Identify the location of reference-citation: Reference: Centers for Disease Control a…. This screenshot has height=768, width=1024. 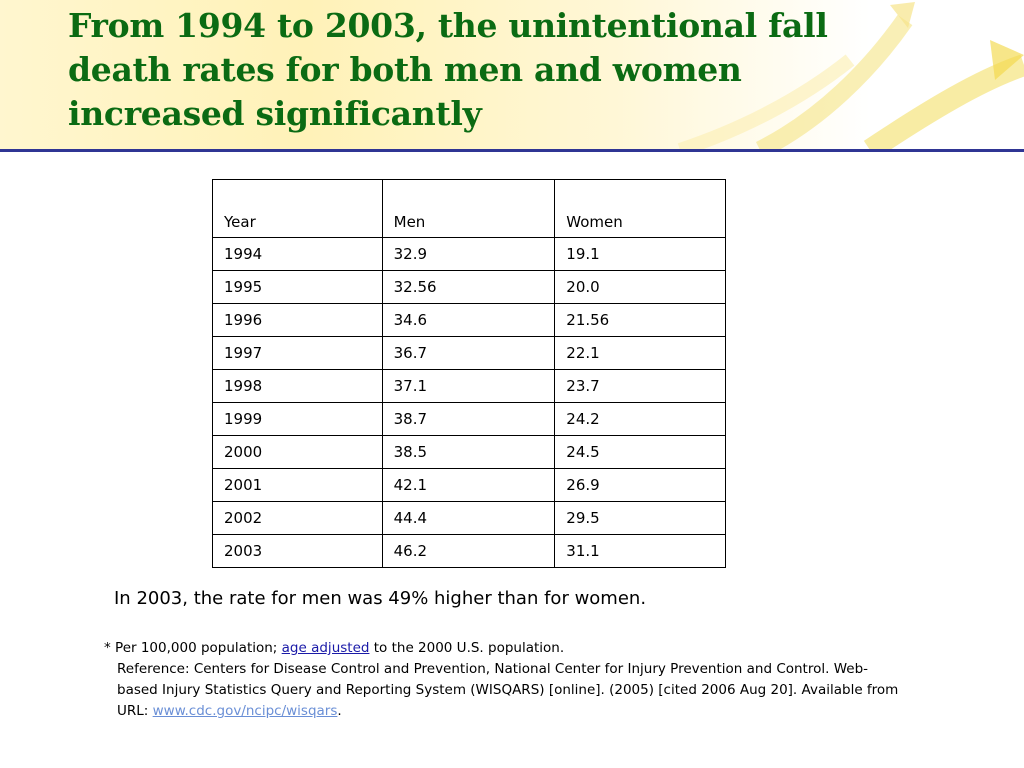
(504, 690).